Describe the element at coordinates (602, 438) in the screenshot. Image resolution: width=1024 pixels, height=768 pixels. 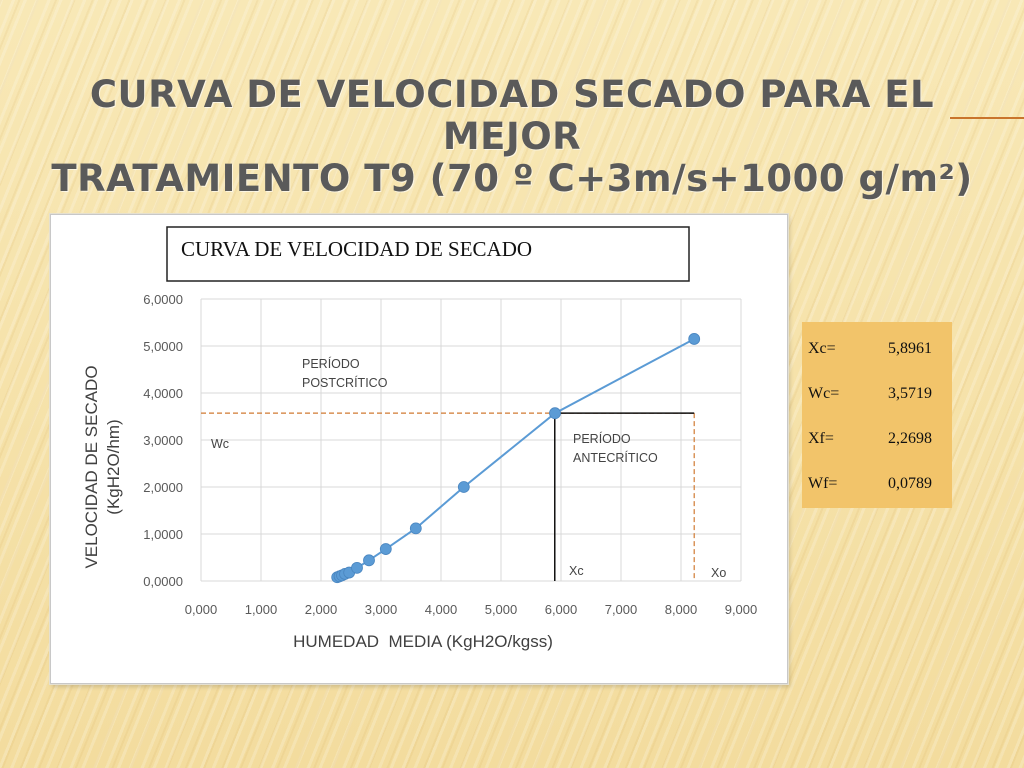
I see `annotation-antecritico-line1: PERÍODO` at that location.